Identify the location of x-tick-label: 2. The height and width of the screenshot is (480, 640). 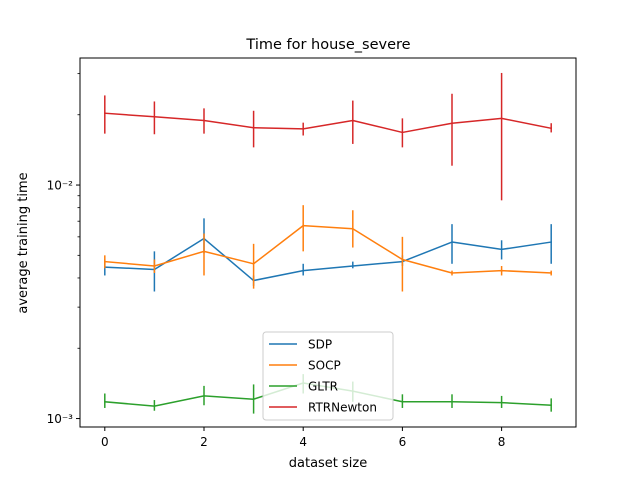
(204, 442).